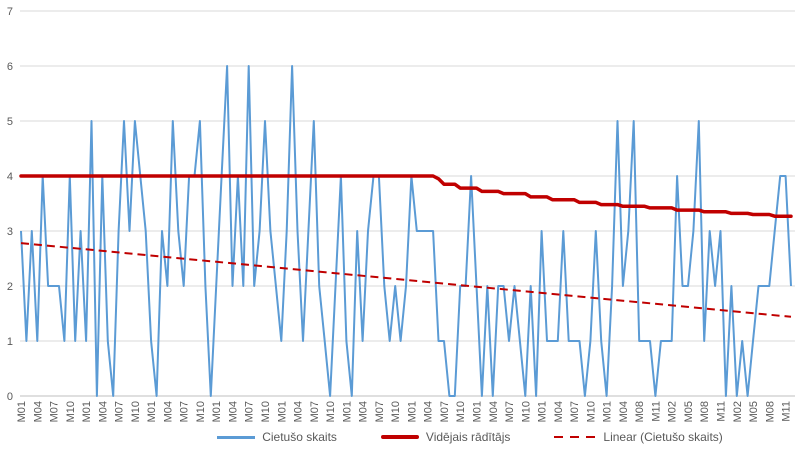 This screenshot has height=455, width=800. What do you see at coordinates (10, 397) in the screenshot?
I see `y-tick-label: 0` at bounding box center [10, 397].